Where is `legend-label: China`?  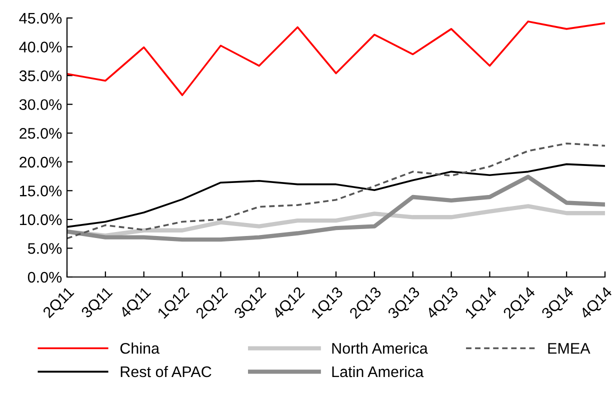
legend-label: China is located at coordinates (140, 348).